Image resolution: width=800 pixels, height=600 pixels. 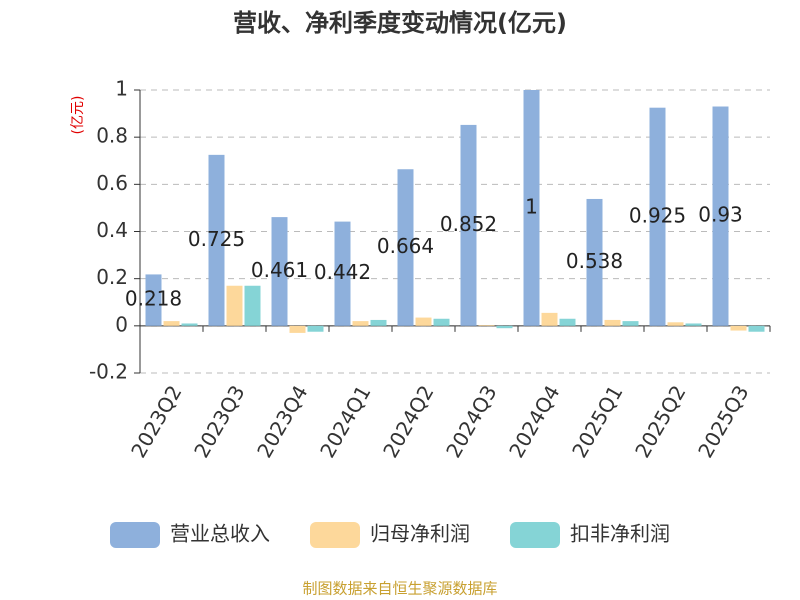 What do you see at coordinates (345, 421) in the screenshot?
I see `x-tick-label: 2024Q1` at bounding box center [345, 421].